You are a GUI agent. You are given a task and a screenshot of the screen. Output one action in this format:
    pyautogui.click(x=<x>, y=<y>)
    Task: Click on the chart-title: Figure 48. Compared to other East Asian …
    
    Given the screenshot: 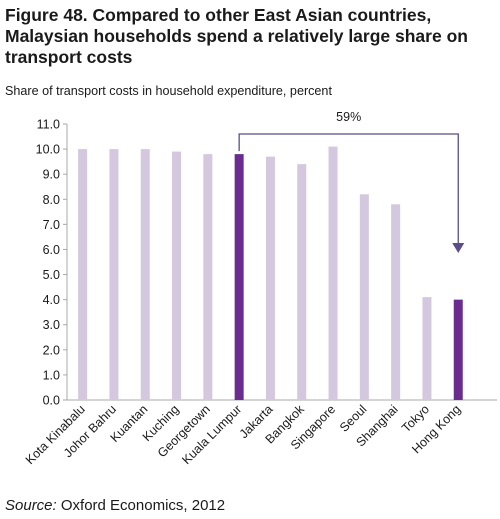 What is the action you would take?
    pyautogui.click(x=236, y=36)
    